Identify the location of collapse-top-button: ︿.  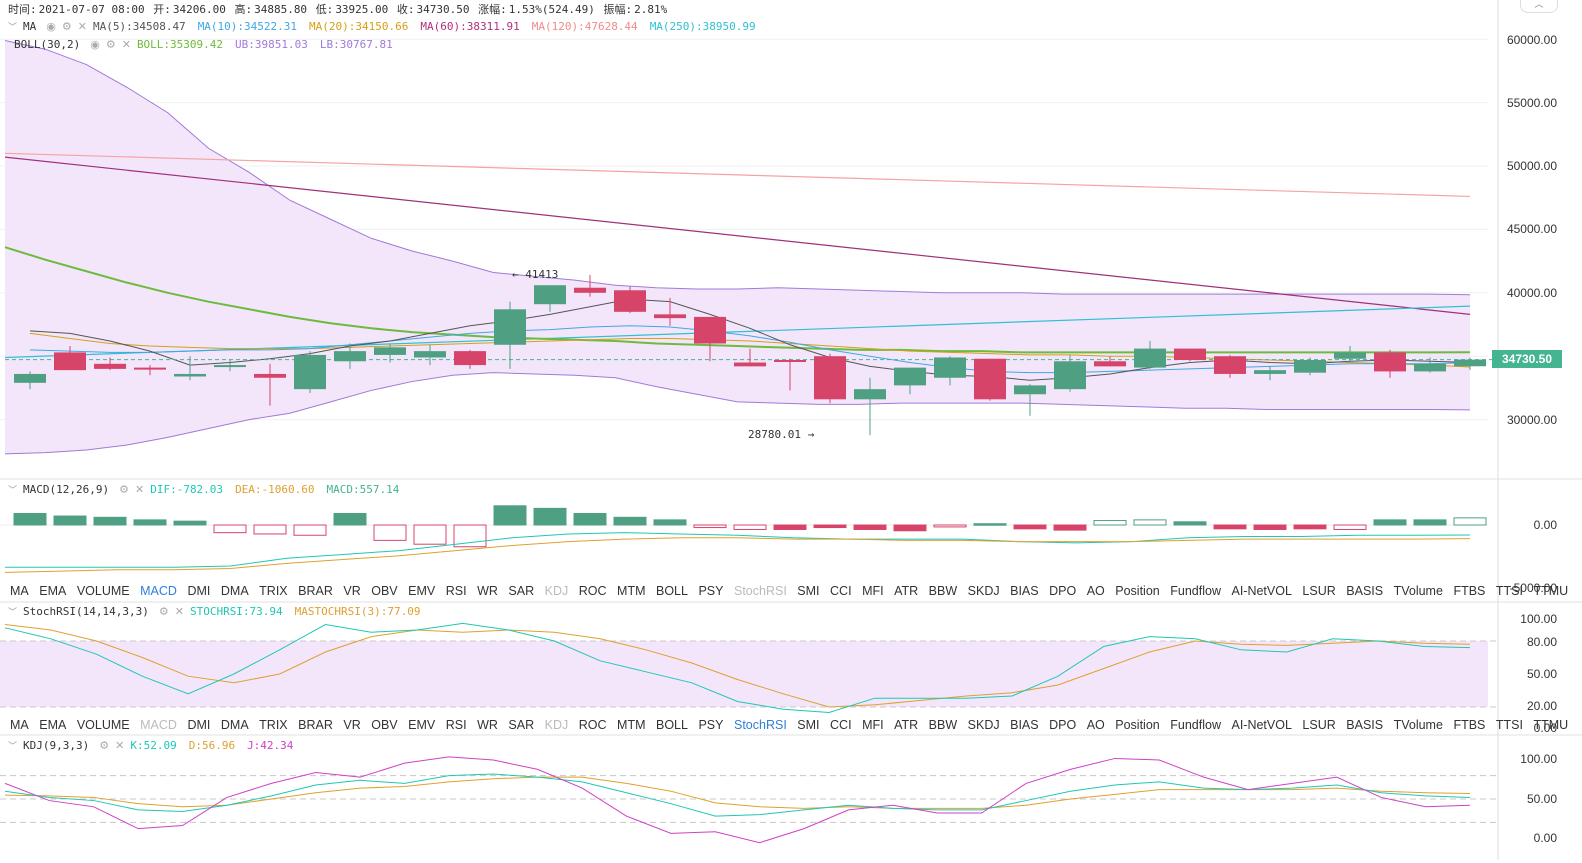
(1539, 6).